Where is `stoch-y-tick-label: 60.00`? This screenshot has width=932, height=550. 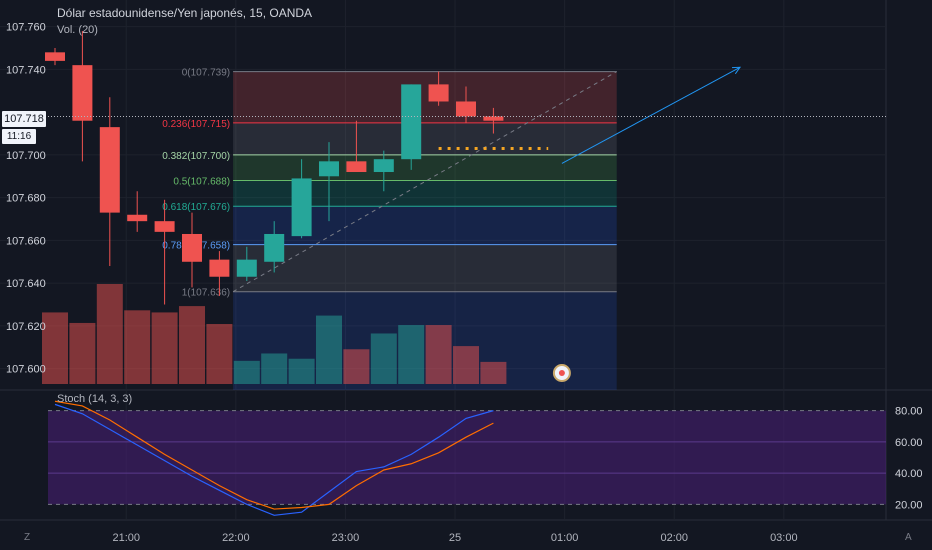 stoch-y-tick-label: 60.00 is located at coordinates (909, 443).